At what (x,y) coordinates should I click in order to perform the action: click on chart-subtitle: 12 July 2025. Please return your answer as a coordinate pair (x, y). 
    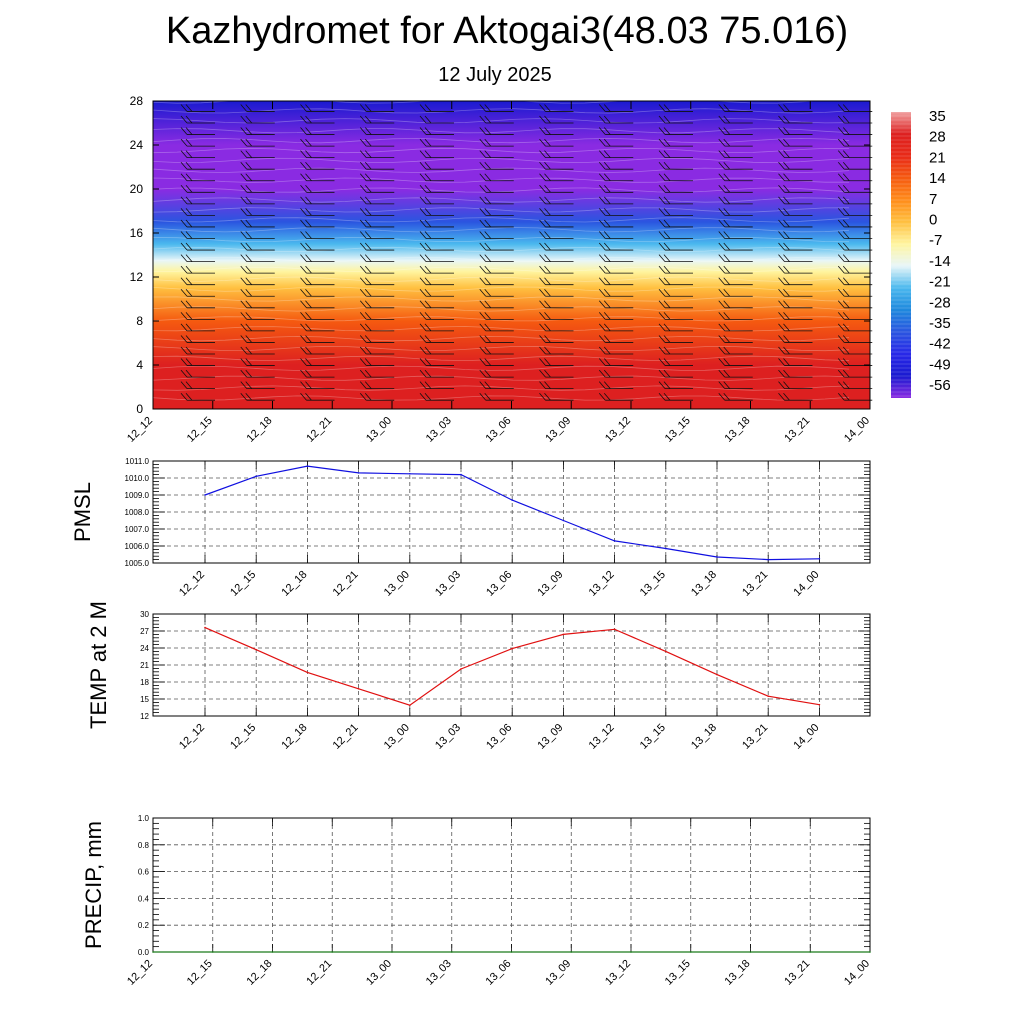
    Looking at the image, I should click on (495, 75).